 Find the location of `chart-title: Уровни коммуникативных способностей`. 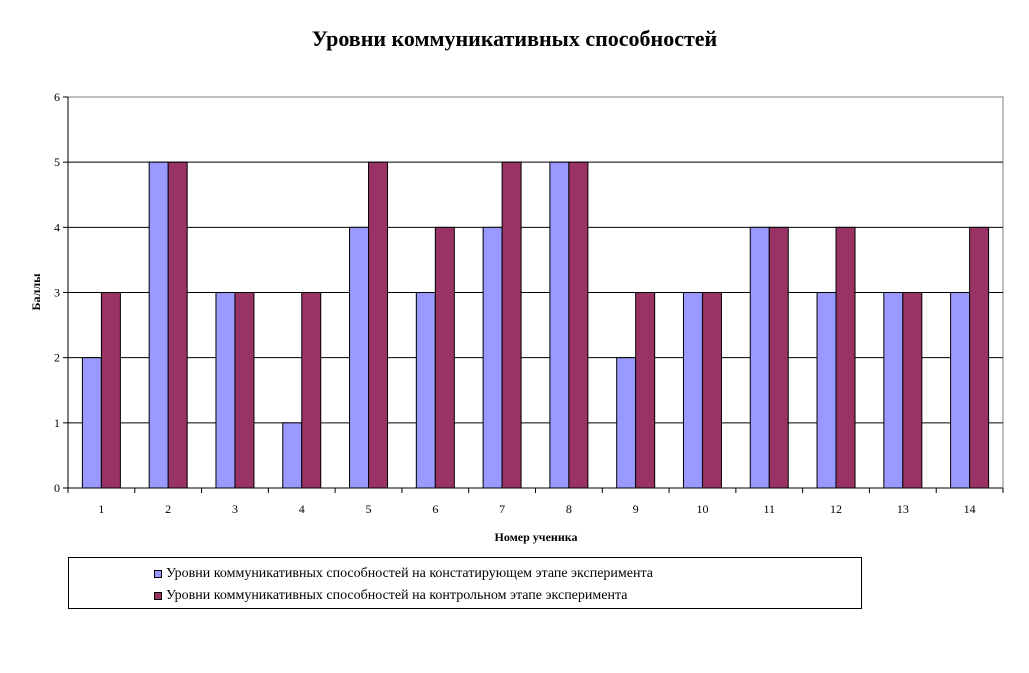

chart-title: Уровни коммуникативных способностей is located at coordinates (514, 38).